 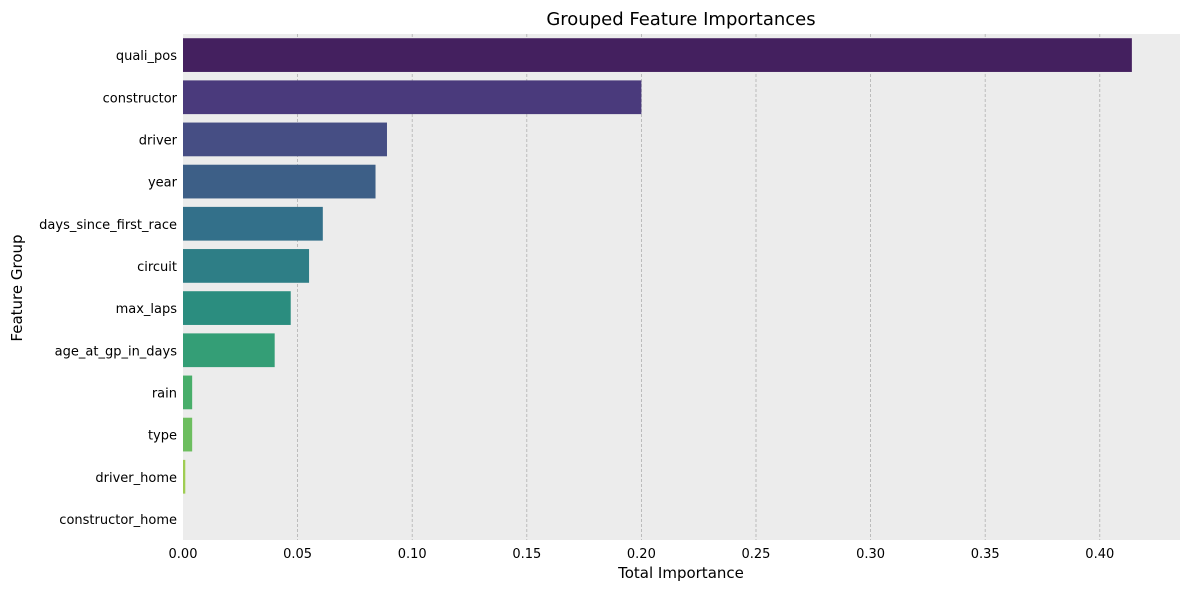 What do you see at coordinates (116, 351) in the screenshot?
I see `y-tick-label: age_at_gp_in_days` at bounding box center [116, 351].